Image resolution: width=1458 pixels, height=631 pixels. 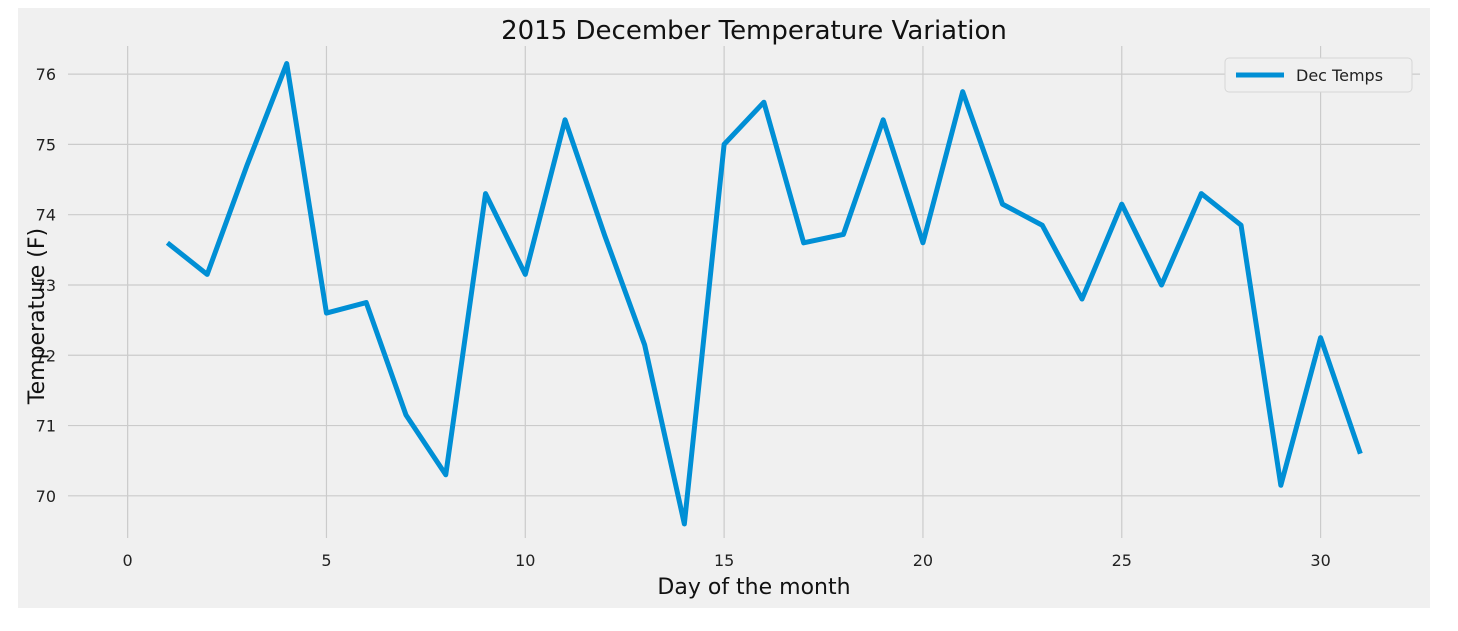 What do you see at coordinates (46, 496) in the screenshot?
I see `y-tick-label-70: 70` at bounding box center [46, 496].